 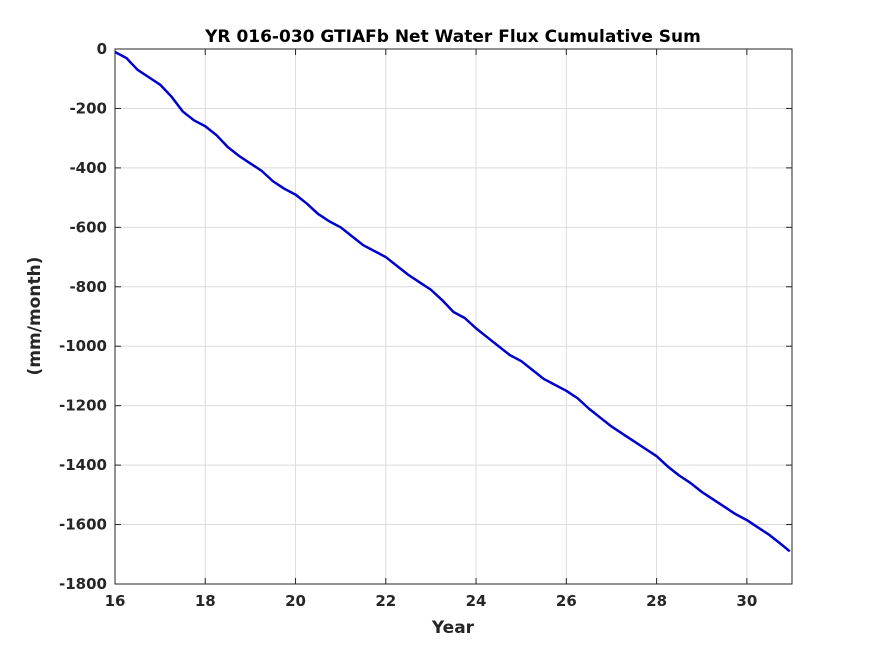 I want to click on y-tick-label: -200, so click(x=88, y=108).